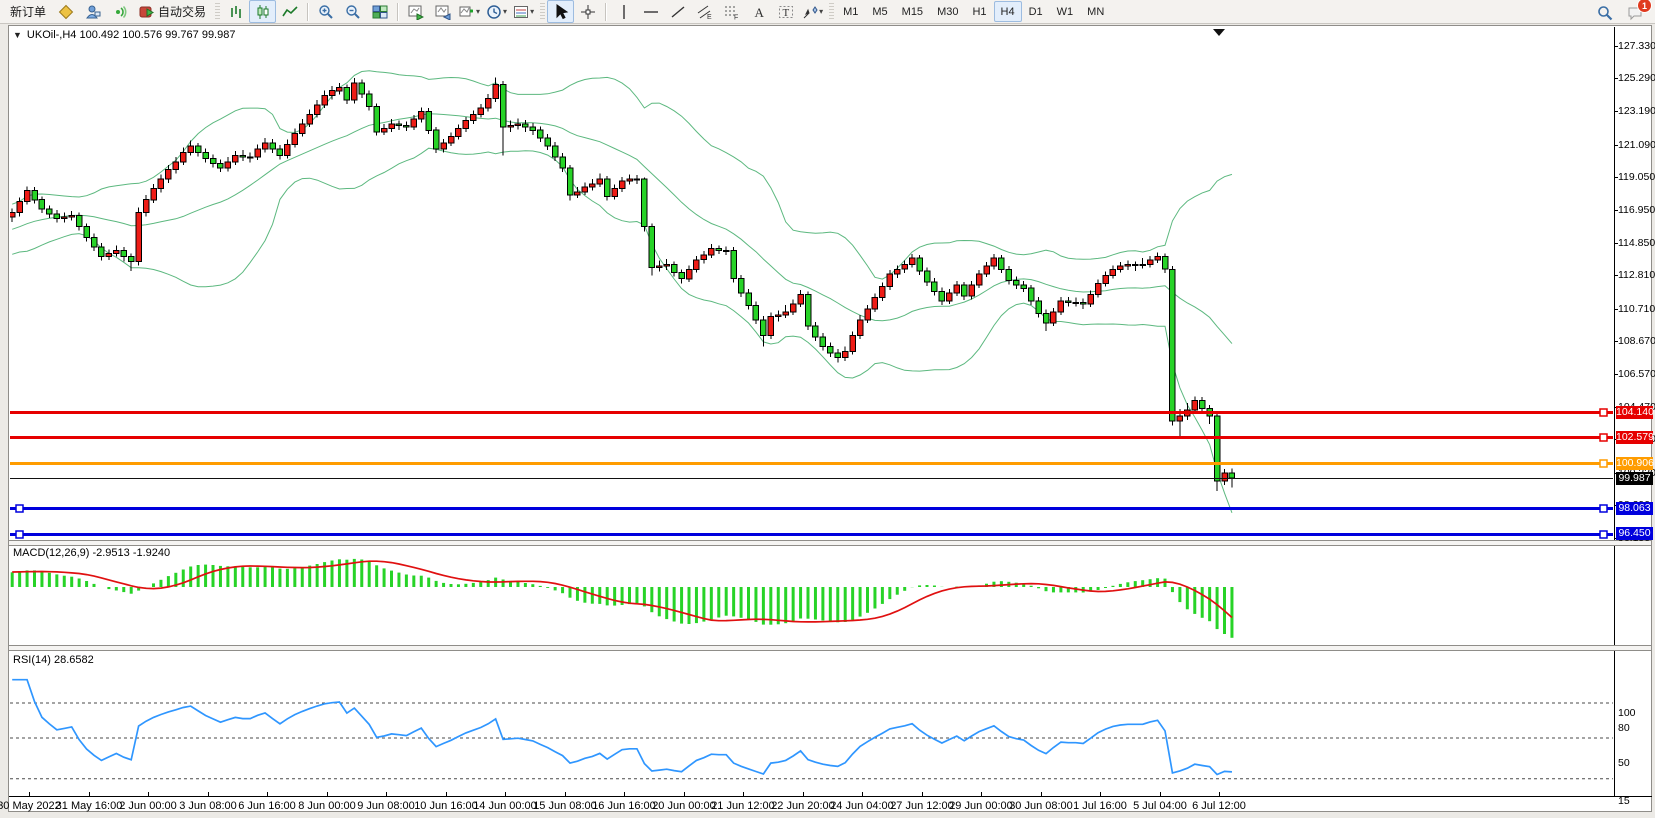 The height and width of the screenshot is (818, 1655). What do you see at coordinates (565, 806) in the screenshot?
I see `time-tick-label: 15 Jun 08:00` at bounding box center [565, 806].